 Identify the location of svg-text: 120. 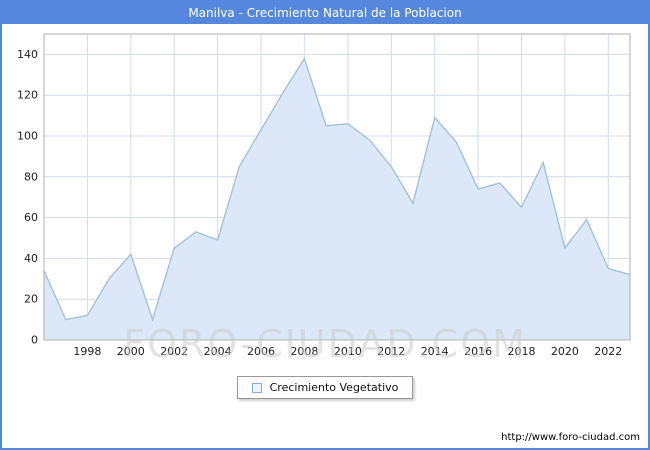
(27, 95).